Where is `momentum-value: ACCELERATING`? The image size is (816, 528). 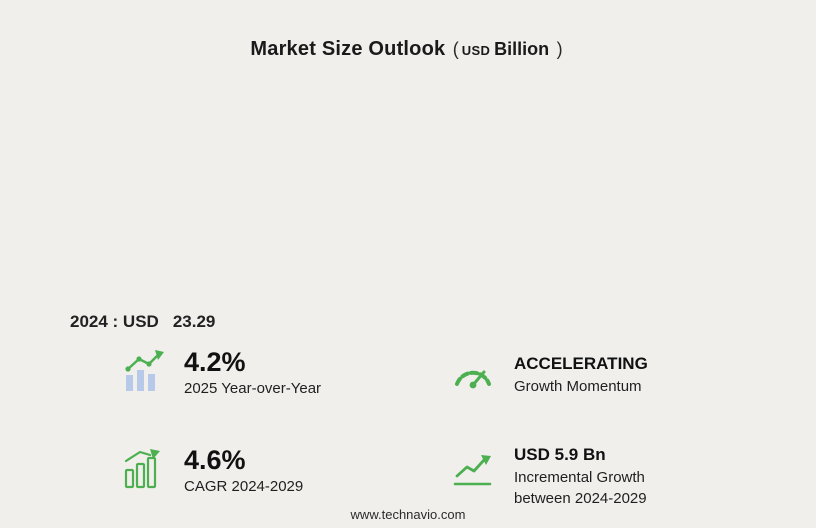
momentum-value: ACCELERATING is located at coordinates (581, 363).